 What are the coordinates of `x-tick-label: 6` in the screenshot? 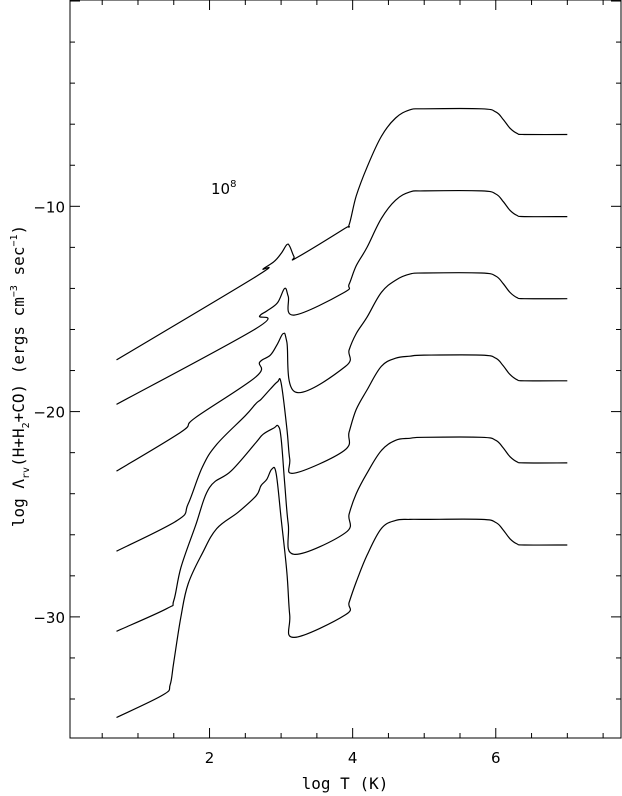 It's located at (496, 758).